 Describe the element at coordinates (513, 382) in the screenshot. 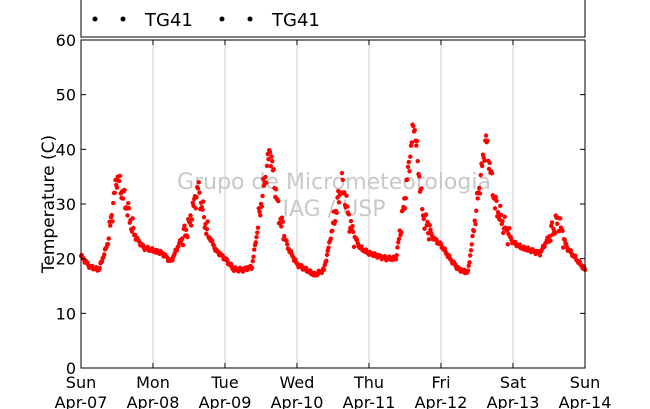

I see `x-tick-label-day: Sat` at that location.